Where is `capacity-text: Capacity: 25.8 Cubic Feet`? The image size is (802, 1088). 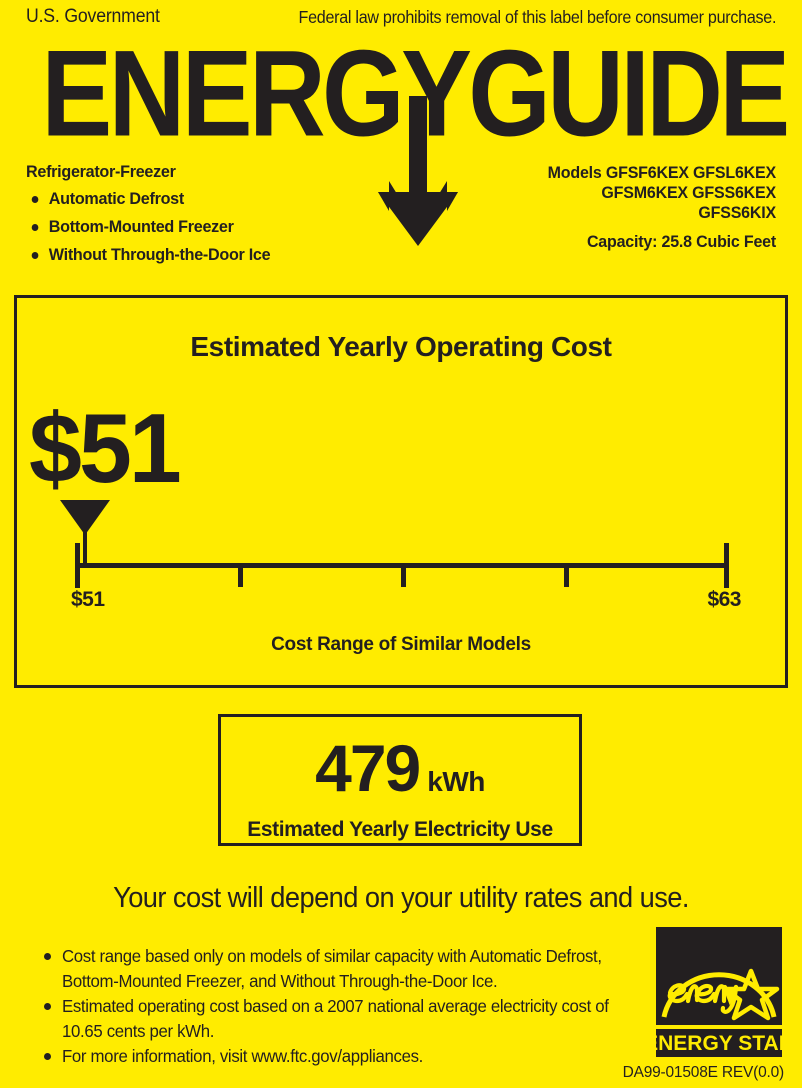 capacity-text: Capacity: 25.8 Cubic Feet is located at coordinates (681, 242).